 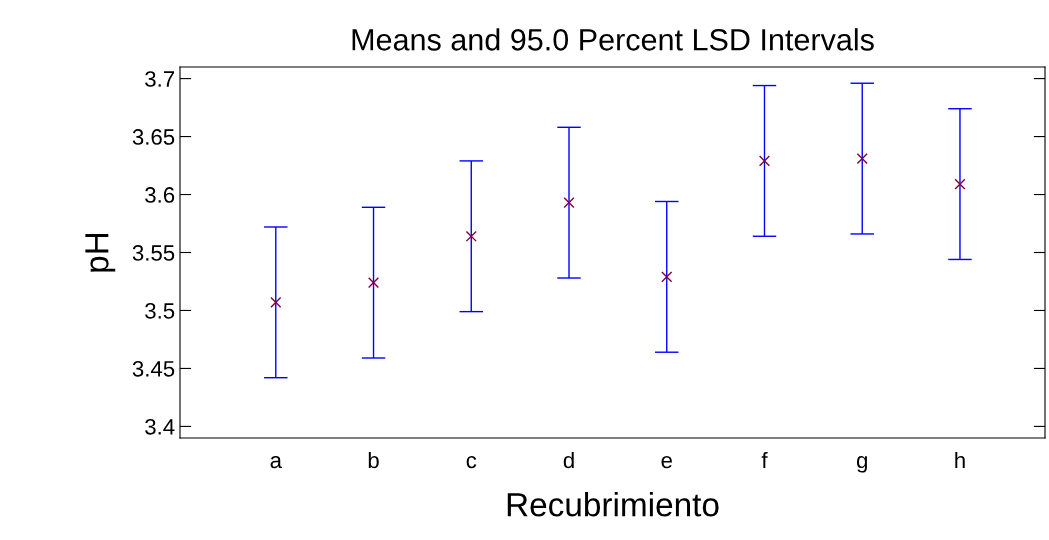 What do you see at coordinates (373, 460) in the screenshot?
I see `x-tick-label: b` at bounding box center [373, 460].